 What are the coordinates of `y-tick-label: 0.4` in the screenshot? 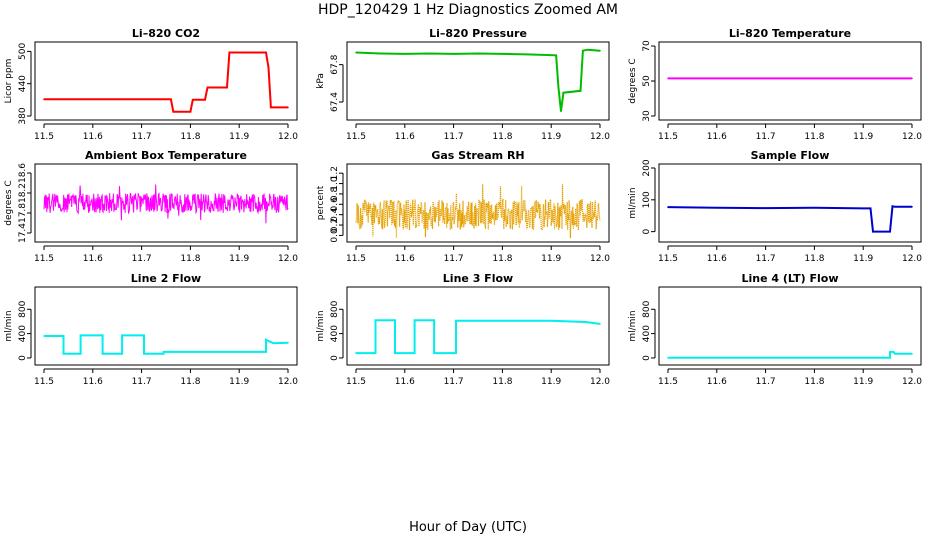 It's located at (335, 214).